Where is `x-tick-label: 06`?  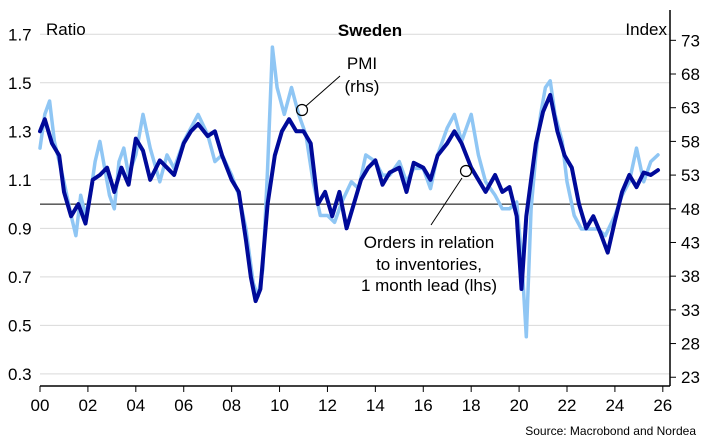
x-tick-label: 06 is located at coordinates (183, 405).